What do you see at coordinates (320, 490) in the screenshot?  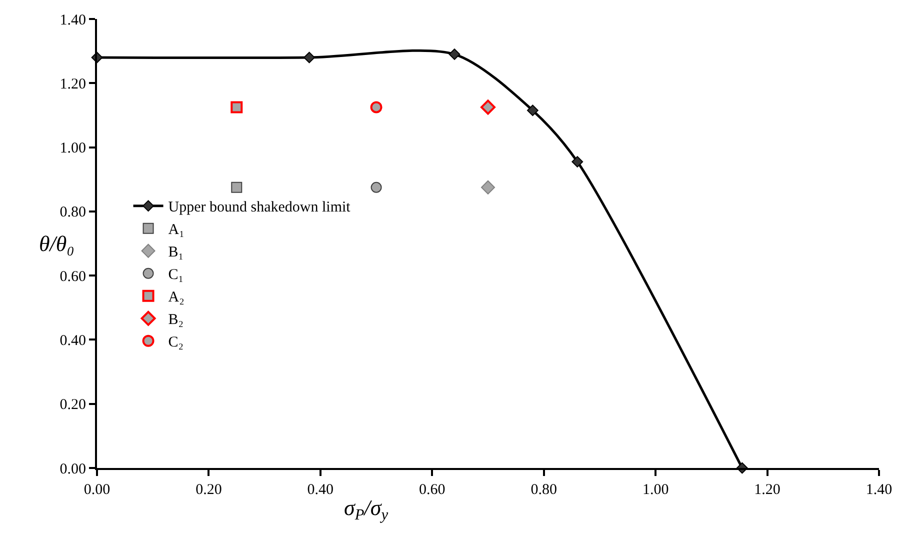 I see `x-tick-label: 0.40` at bounding box center [320, 490].